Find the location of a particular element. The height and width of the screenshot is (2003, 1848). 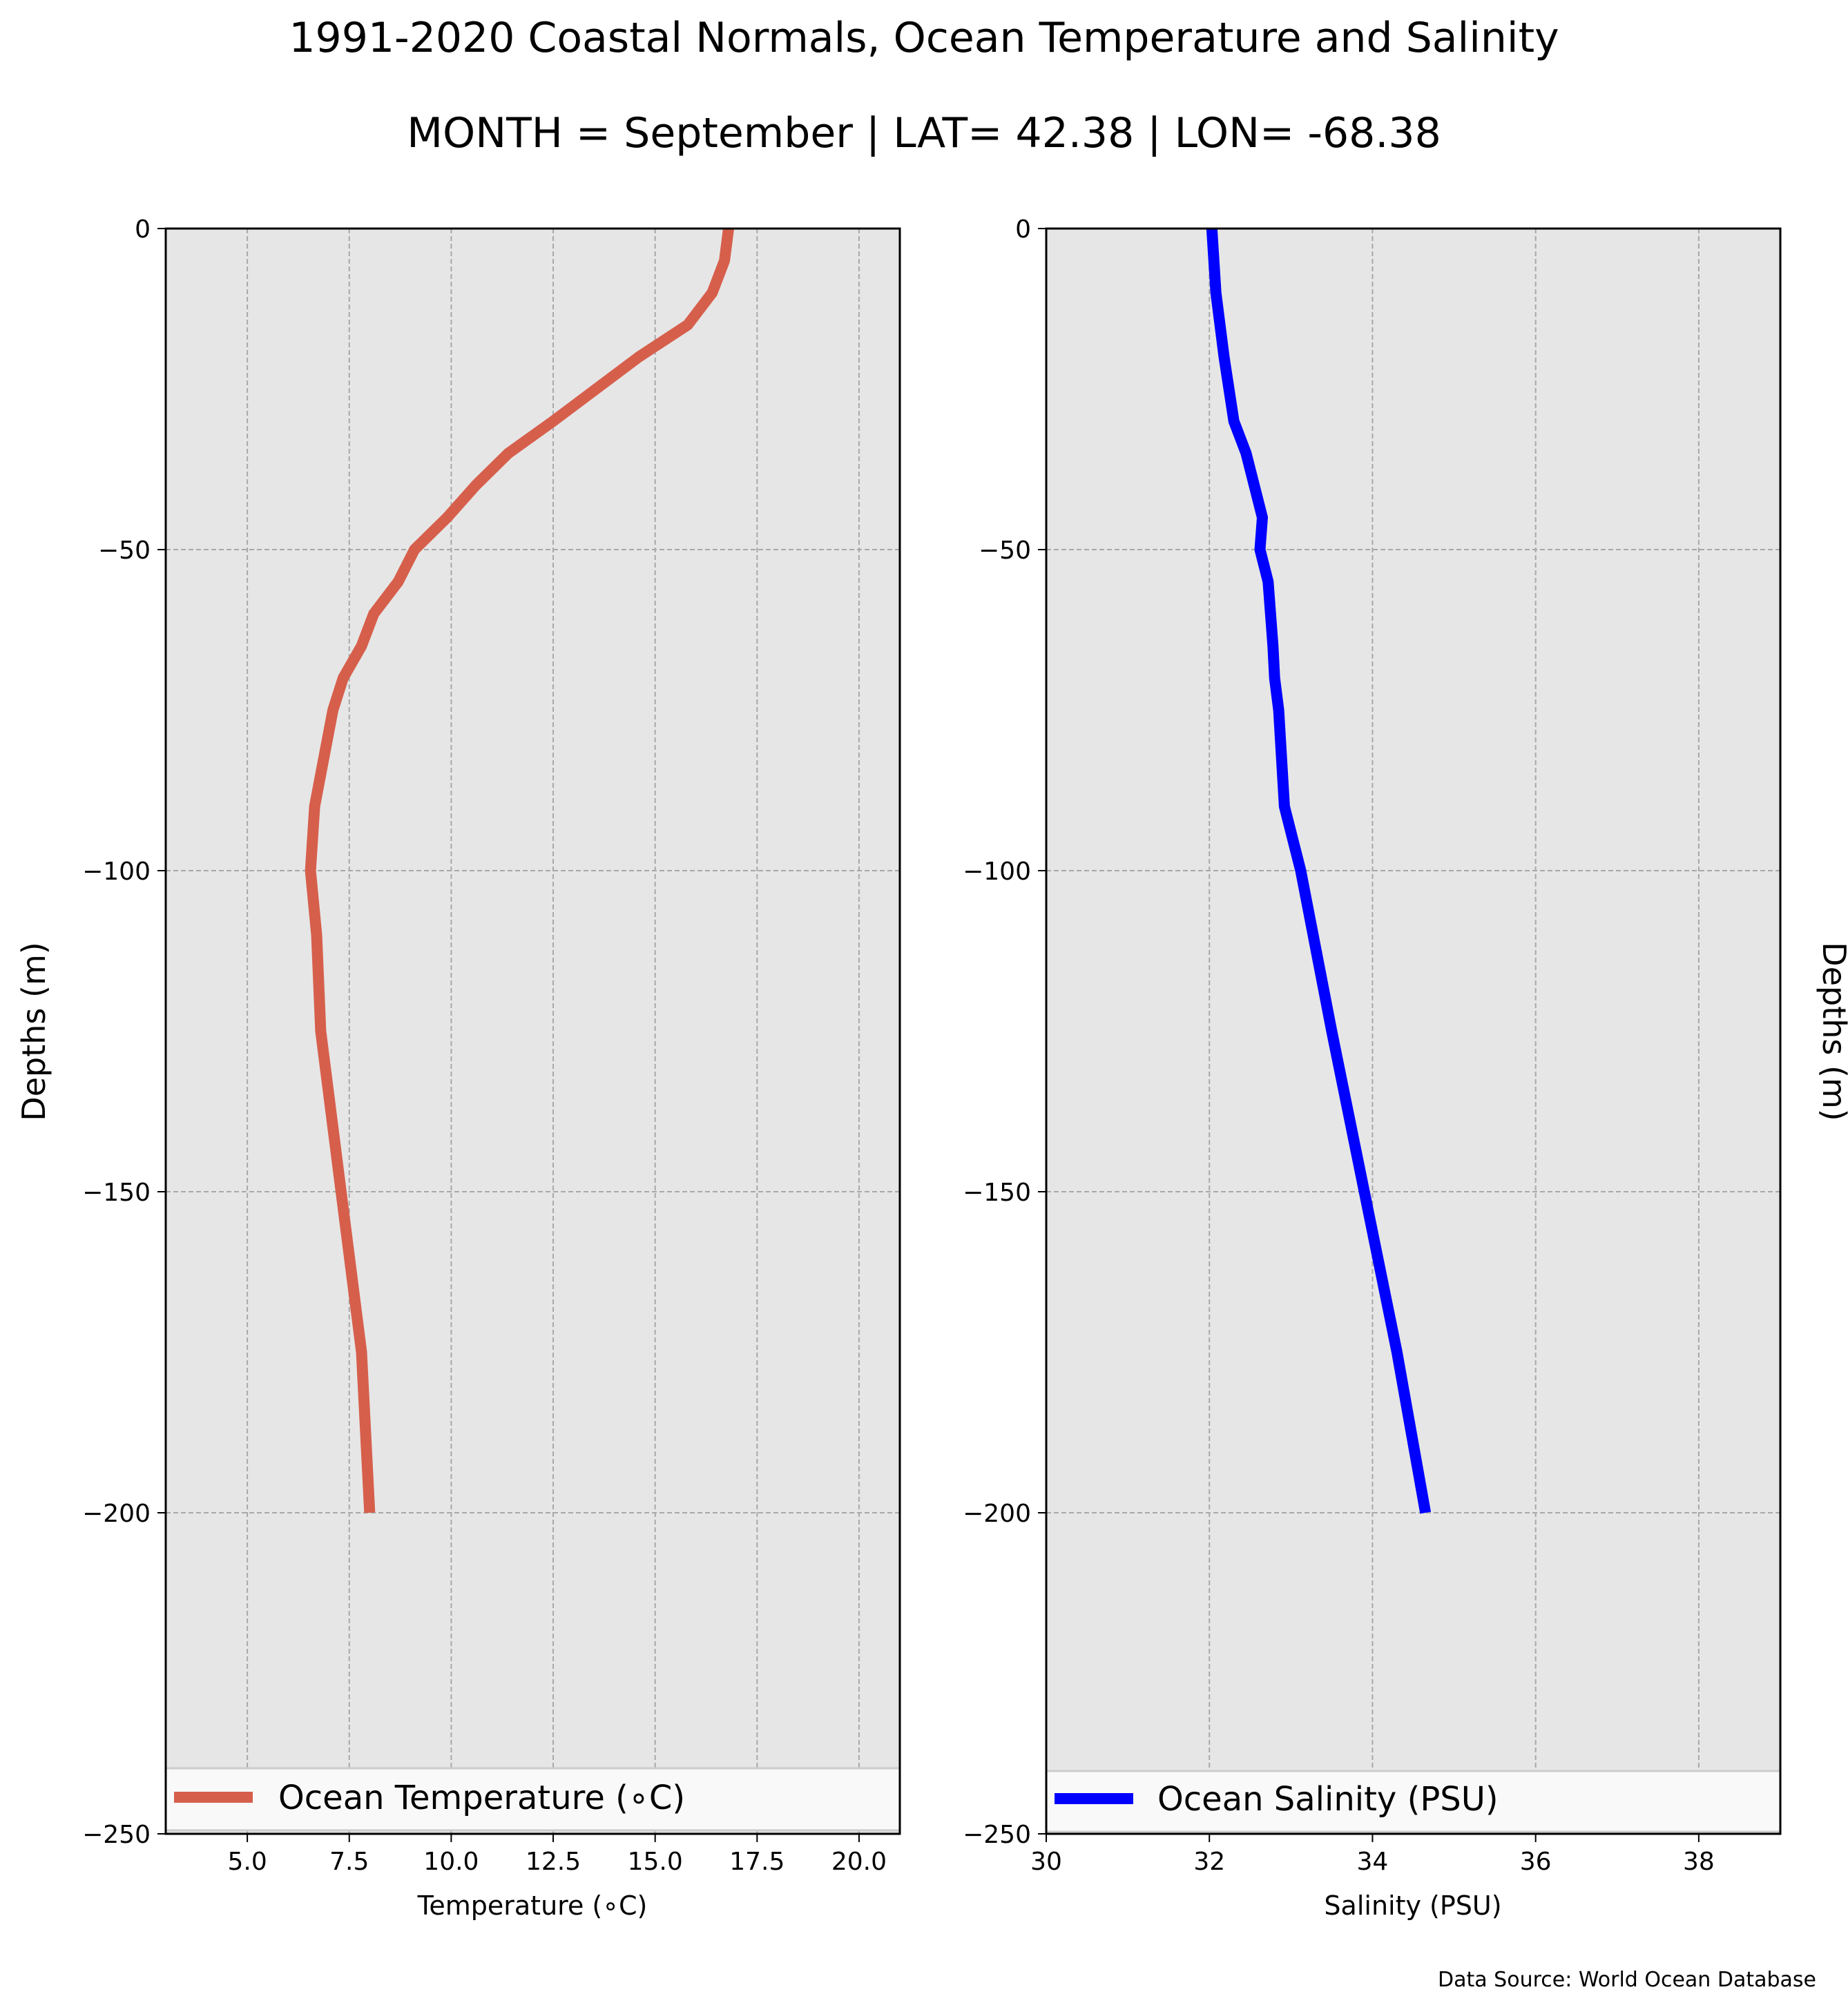

x-tick-label: 36 is located at coordinates (1536, 1862).